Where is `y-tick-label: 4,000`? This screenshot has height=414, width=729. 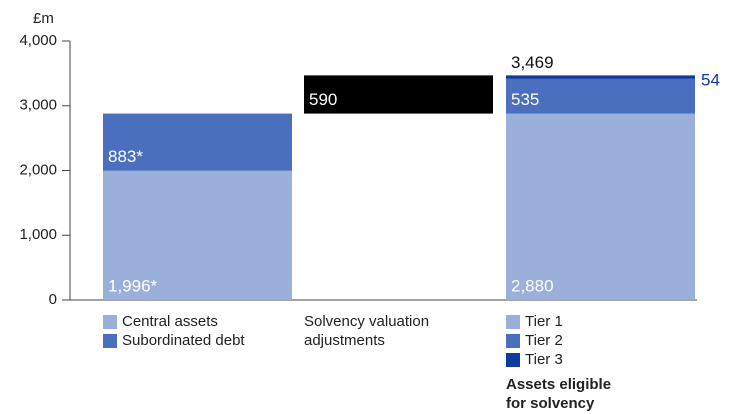
y-tick-label: 4,000 is located at coordinates (38, 40).